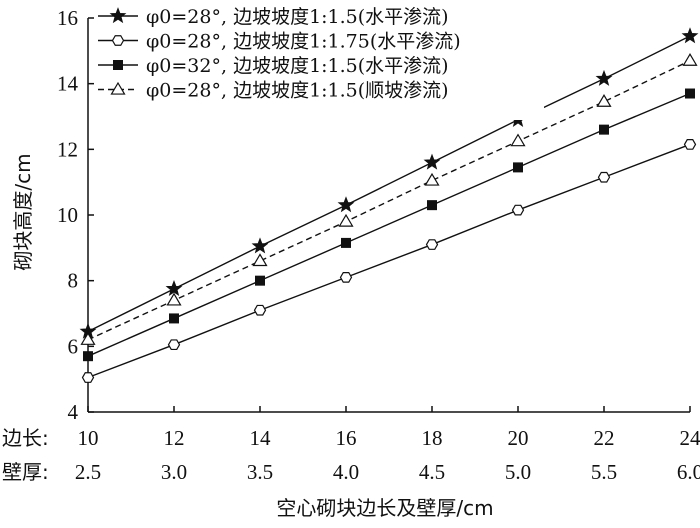 This screenshot has height=528, width=700. What do you see at coordinates (604, 438) in the screenshot?
I see `x-tick-label: 22` at bounding box center [604, 438].